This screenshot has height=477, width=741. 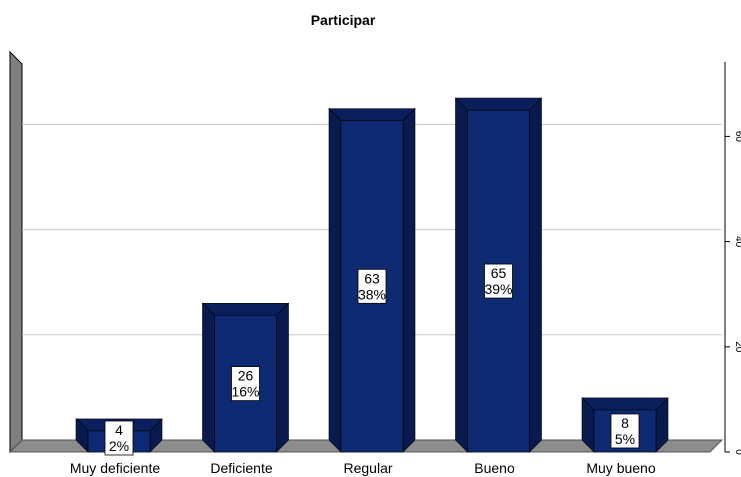 I want to click on y-tick-label-2: 40, so click(x=737, y=242).